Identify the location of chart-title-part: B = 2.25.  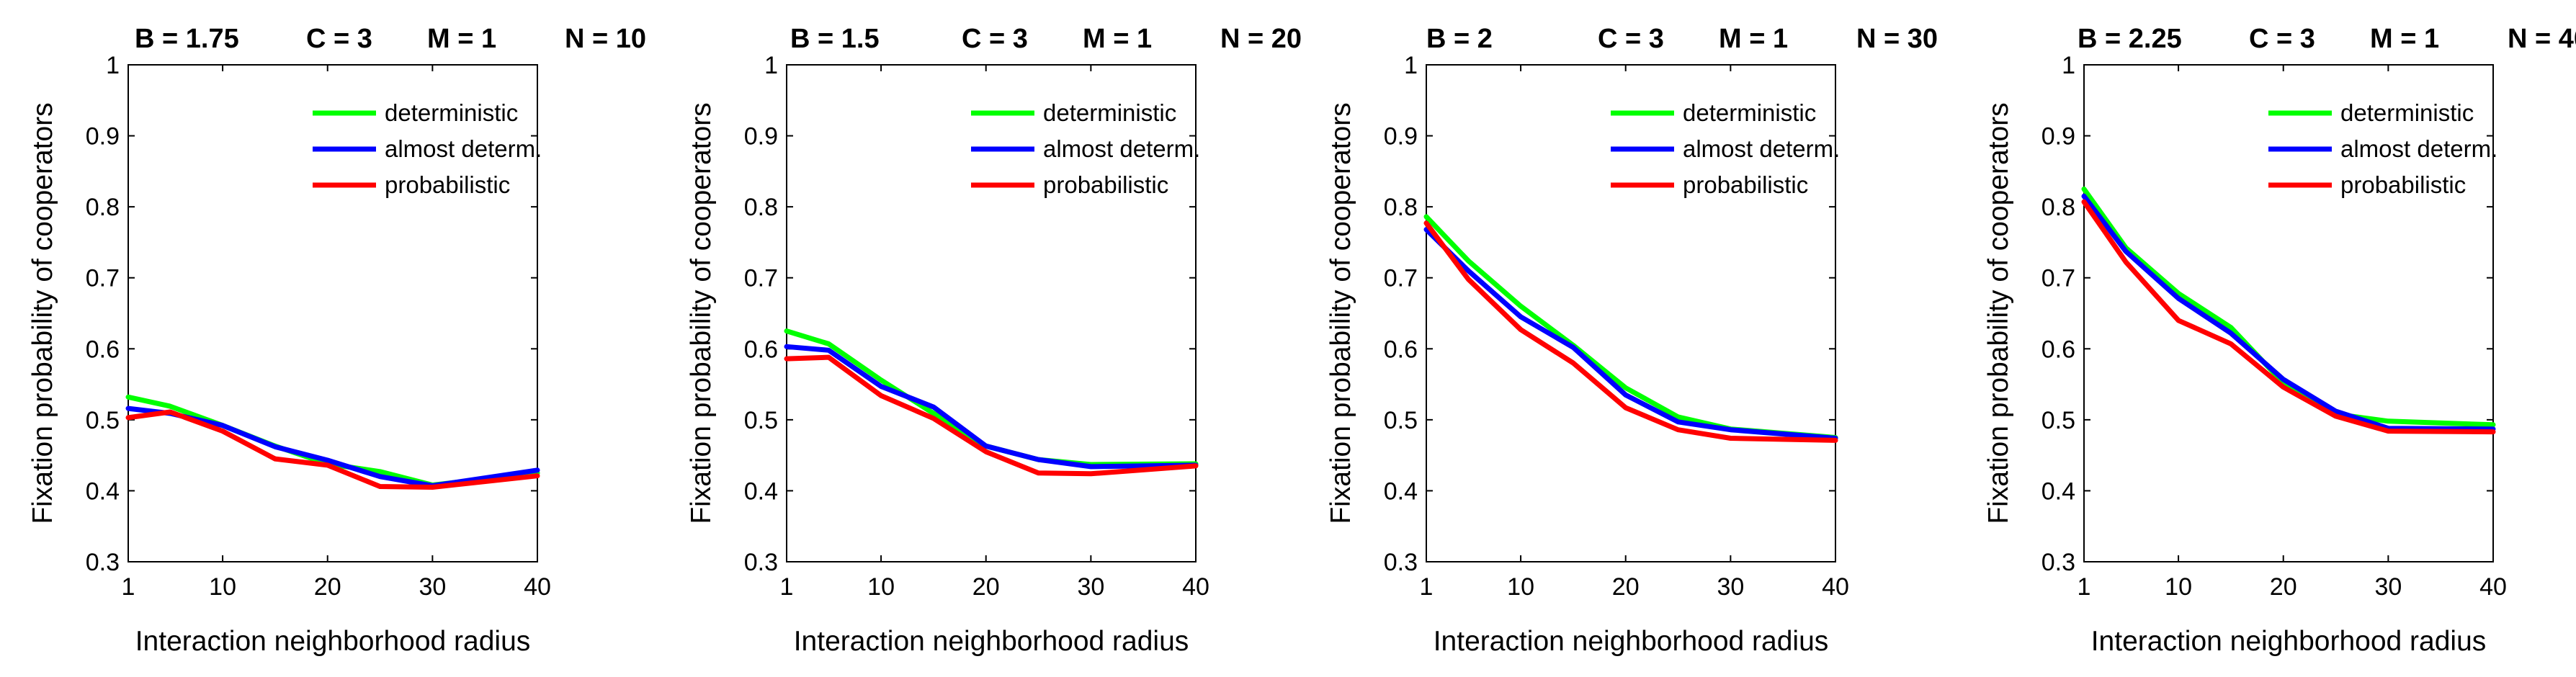
(2130, 39).